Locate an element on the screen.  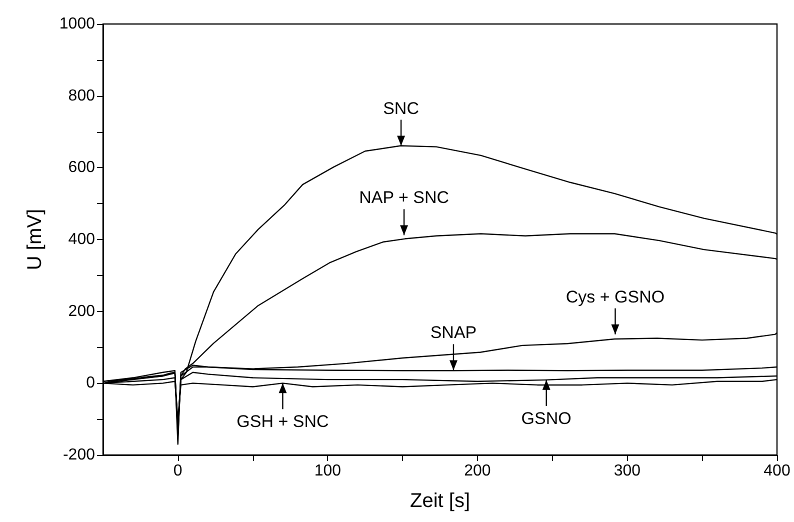
x-tick-label: 400 is located at coordinates (777, 471).